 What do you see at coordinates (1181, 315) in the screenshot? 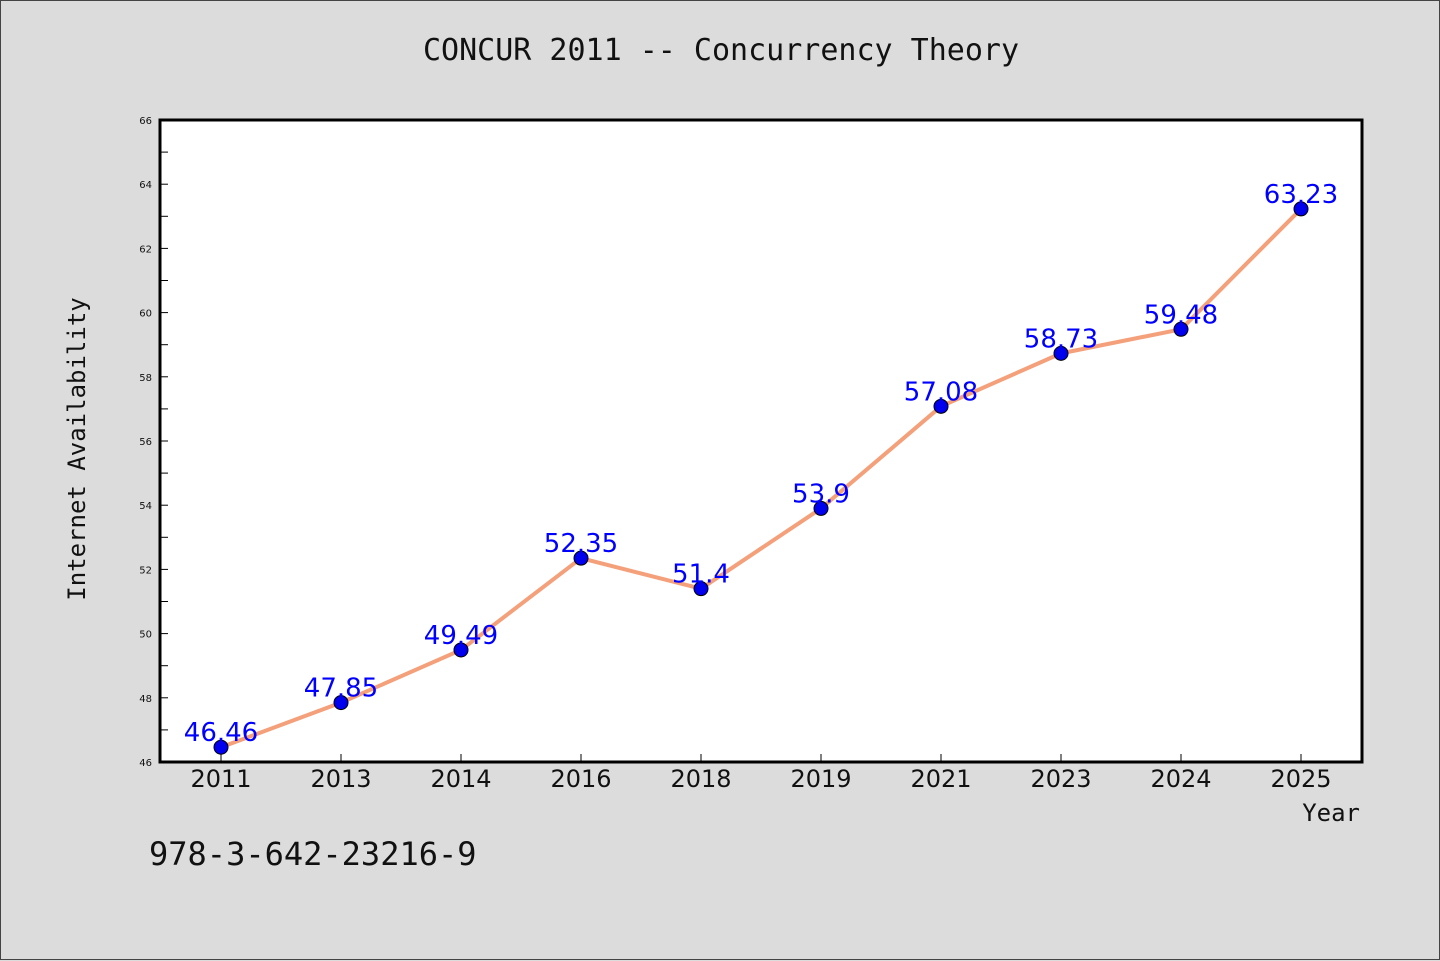
I see `data-label: 59.48` at bounding box center [1181, 315].